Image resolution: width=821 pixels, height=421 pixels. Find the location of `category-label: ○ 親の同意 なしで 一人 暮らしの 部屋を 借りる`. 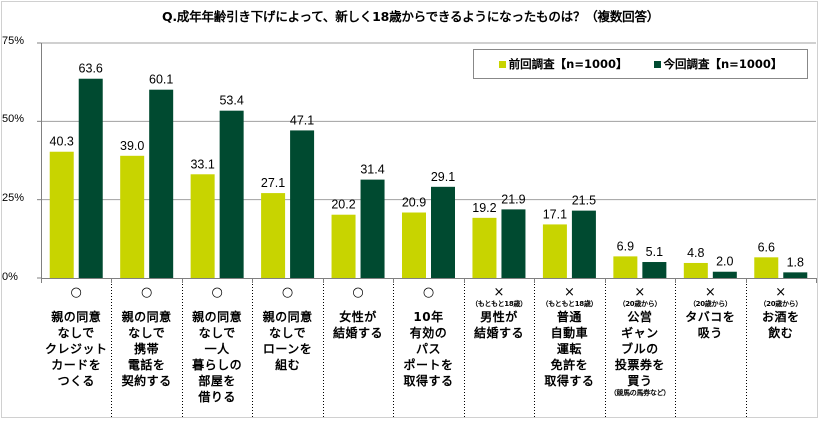

category-label: ○ 親の同意 なしで 一人 暮らしの 部屋を 借りる is located at coordinates (217, 345).